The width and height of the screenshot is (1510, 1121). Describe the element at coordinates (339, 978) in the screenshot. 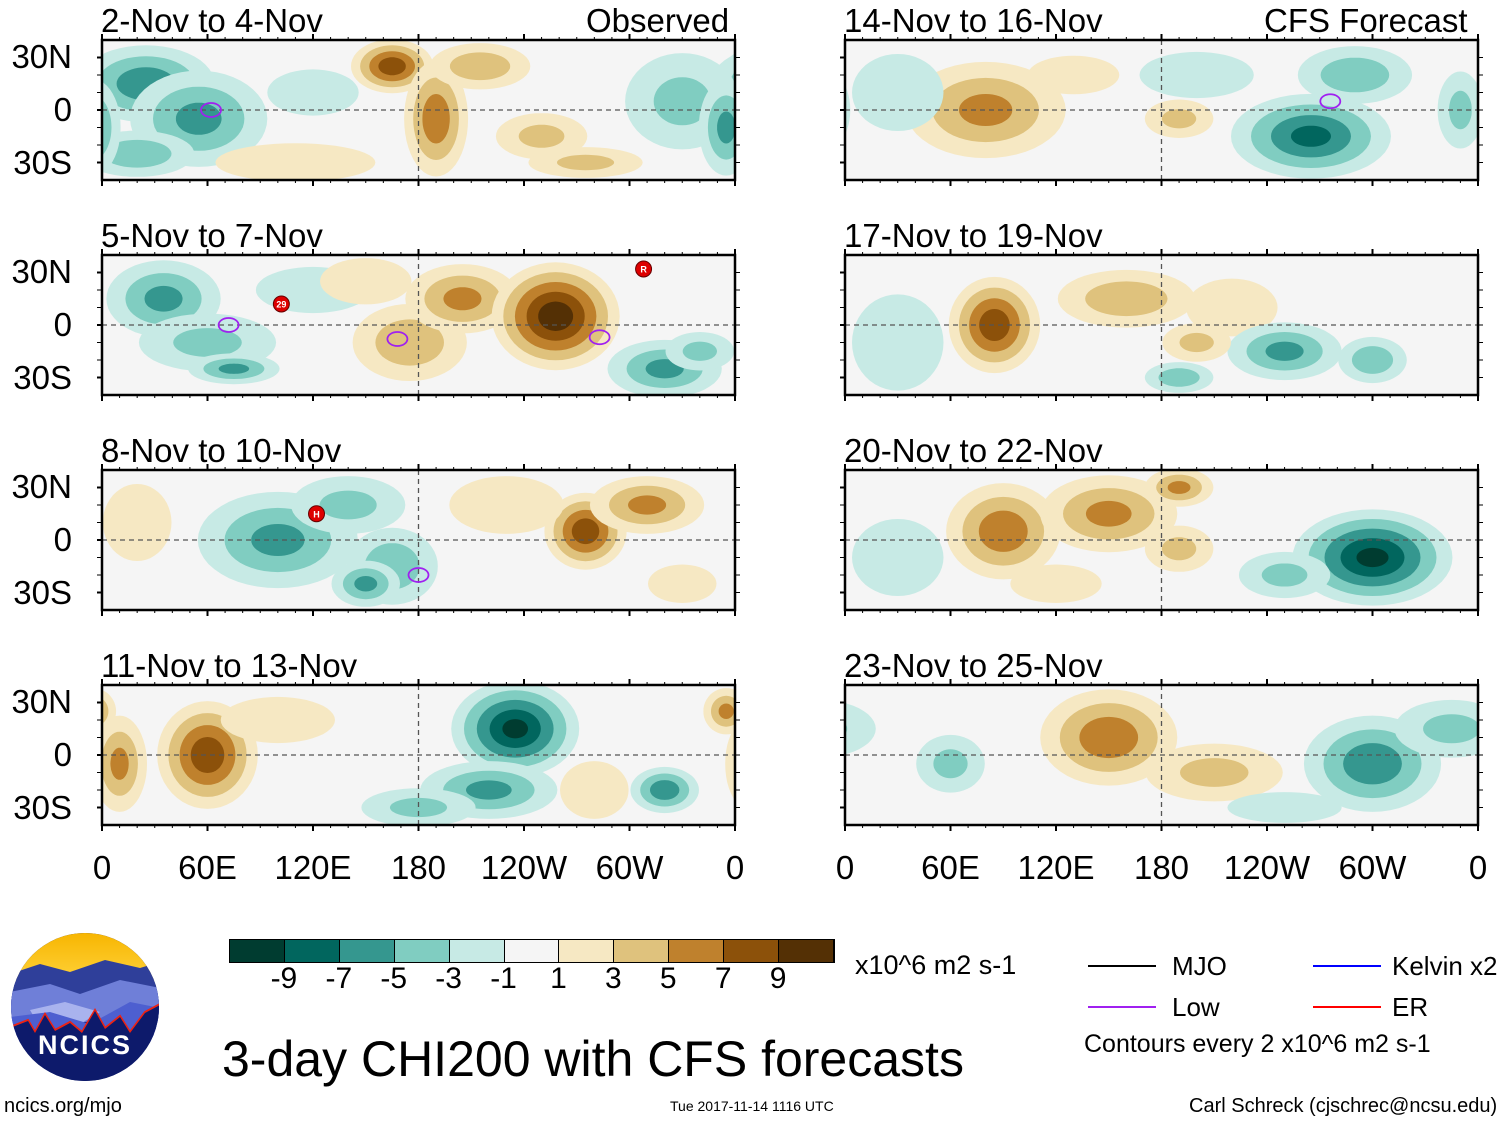

I see `colorbar-label: -7` at that location.